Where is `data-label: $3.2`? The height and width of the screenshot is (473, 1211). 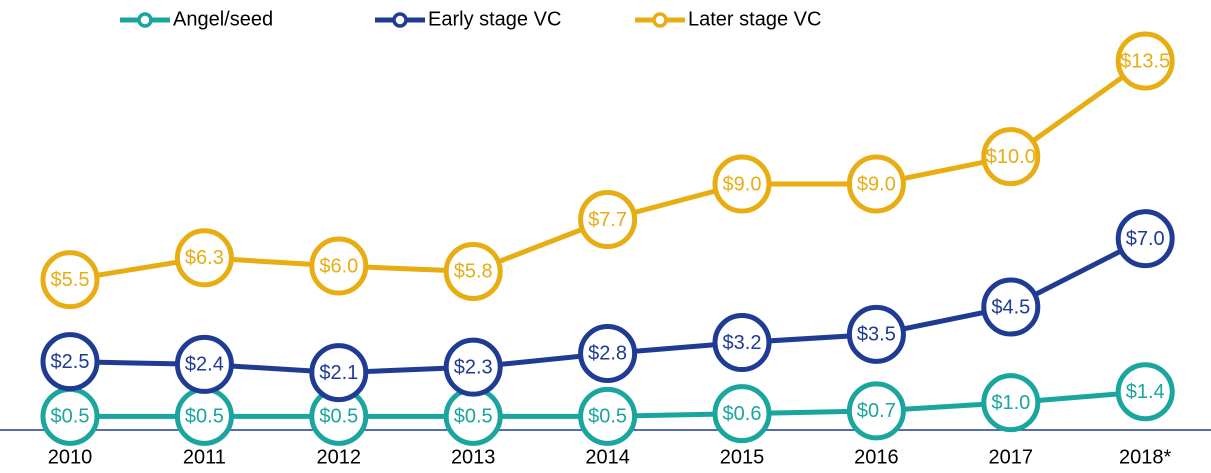 data-label: $3.2 is located at coordinates (742, 343).